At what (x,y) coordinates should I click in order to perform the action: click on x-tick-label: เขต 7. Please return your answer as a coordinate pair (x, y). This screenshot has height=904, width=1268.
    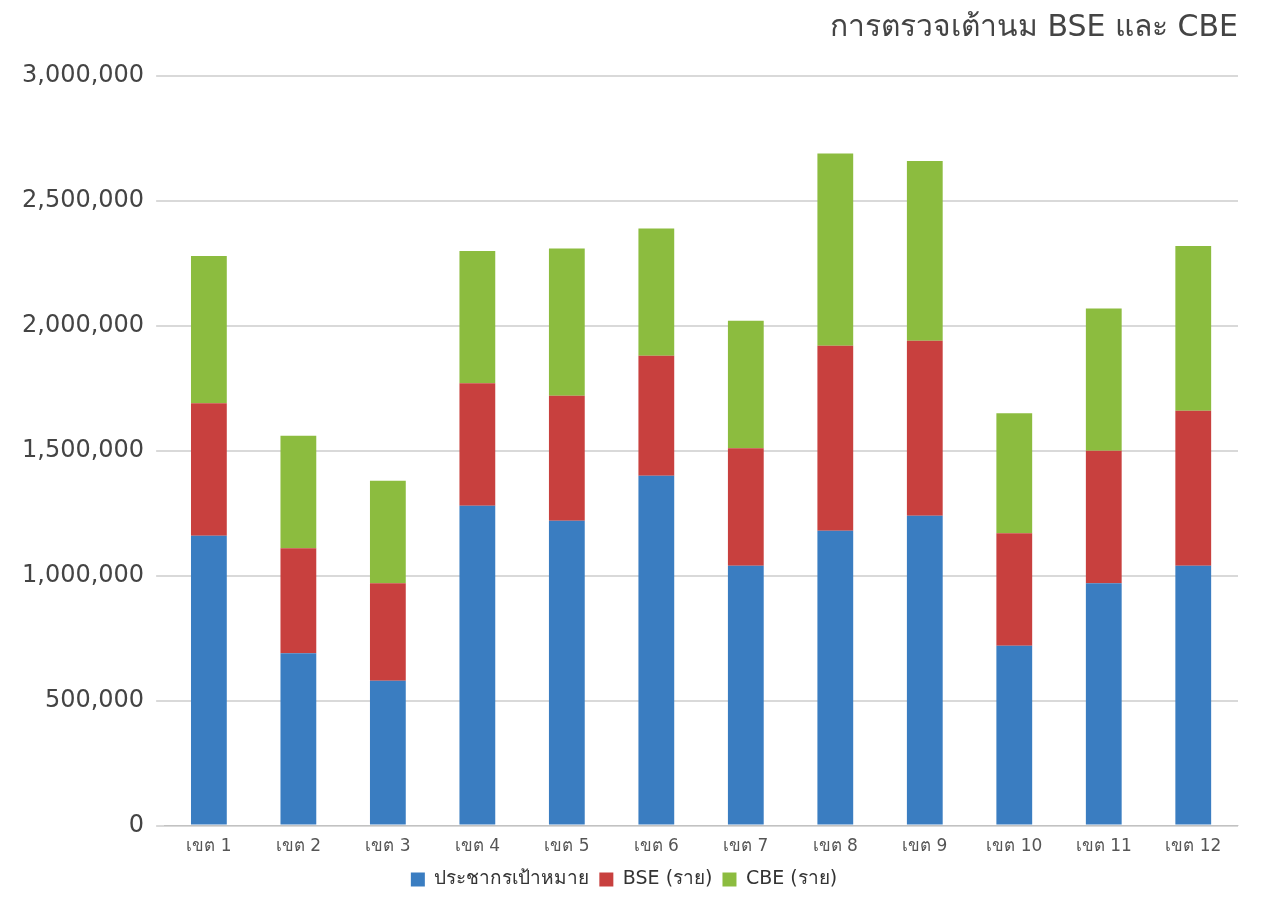
    Looking at the image, I should click on (746, 845).